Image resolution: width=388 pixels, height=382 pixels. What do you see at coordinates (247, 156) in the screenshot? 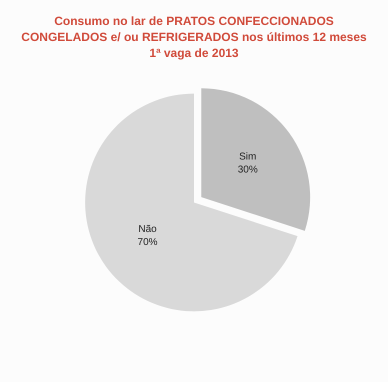
I see `slice-label: Sim` at bounding box center [247, 156].